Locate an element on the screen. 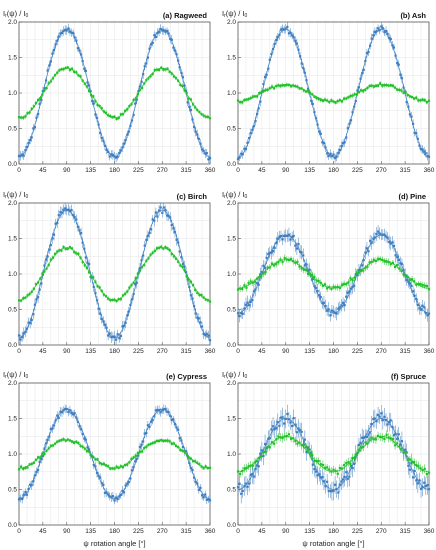 Image resolution: width=436 pixels, height=550 pixels. x-tick-label: 135 is located at coordinates (309, 531).